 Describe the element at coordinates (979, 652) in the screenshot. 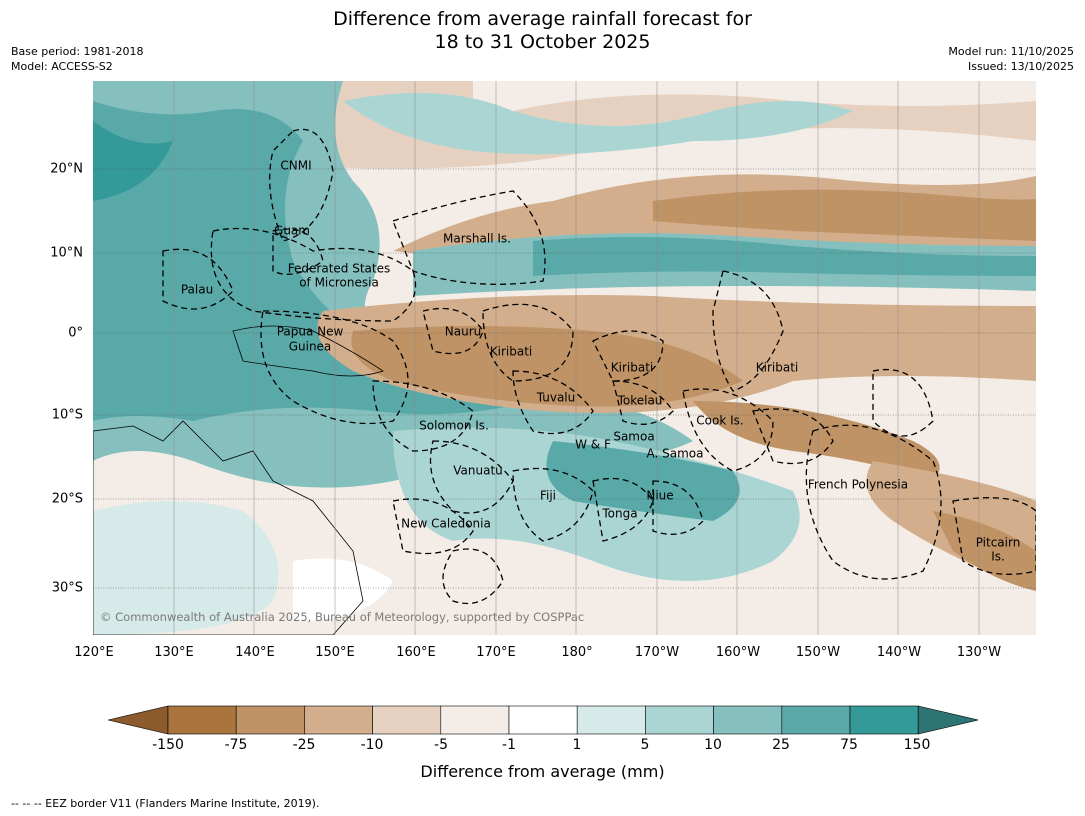

I see `lon-label-130w: 130°W` at that location.